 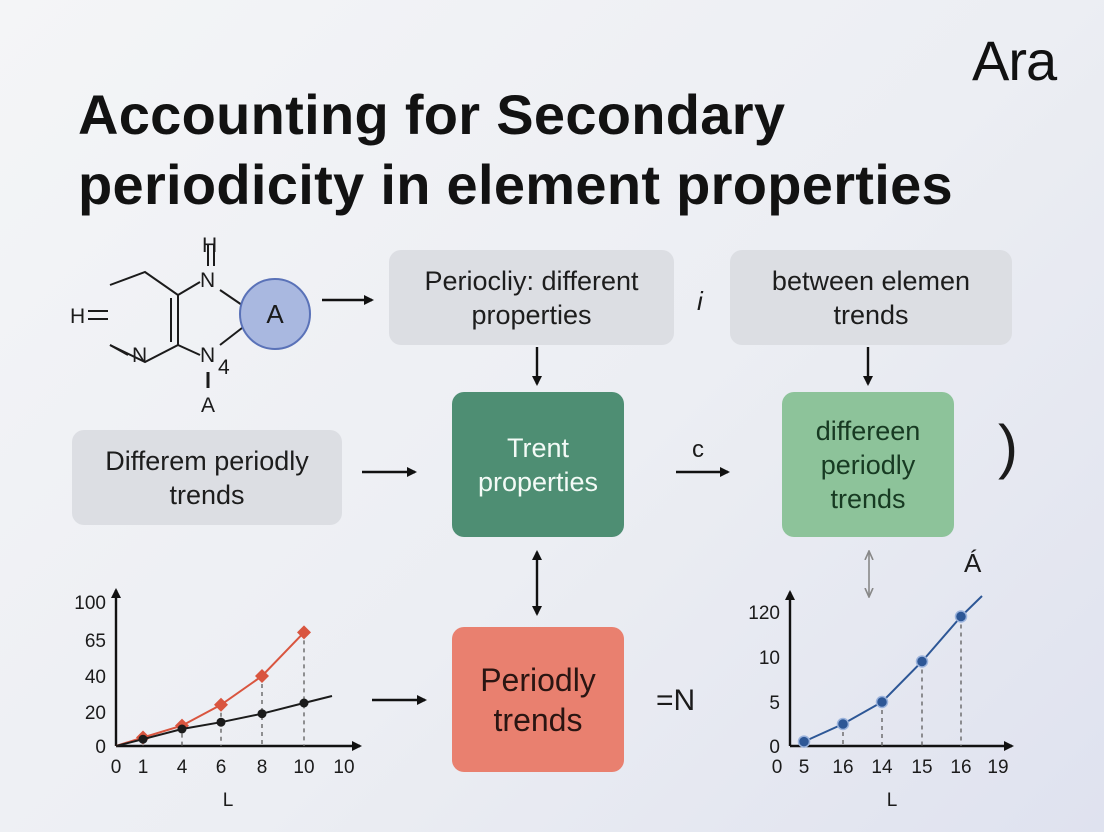 What do you see at coordinates (871, 280) in the screenshot?
I see `box-top-right-line-1: between elemen` at bounding box center [871, 280].